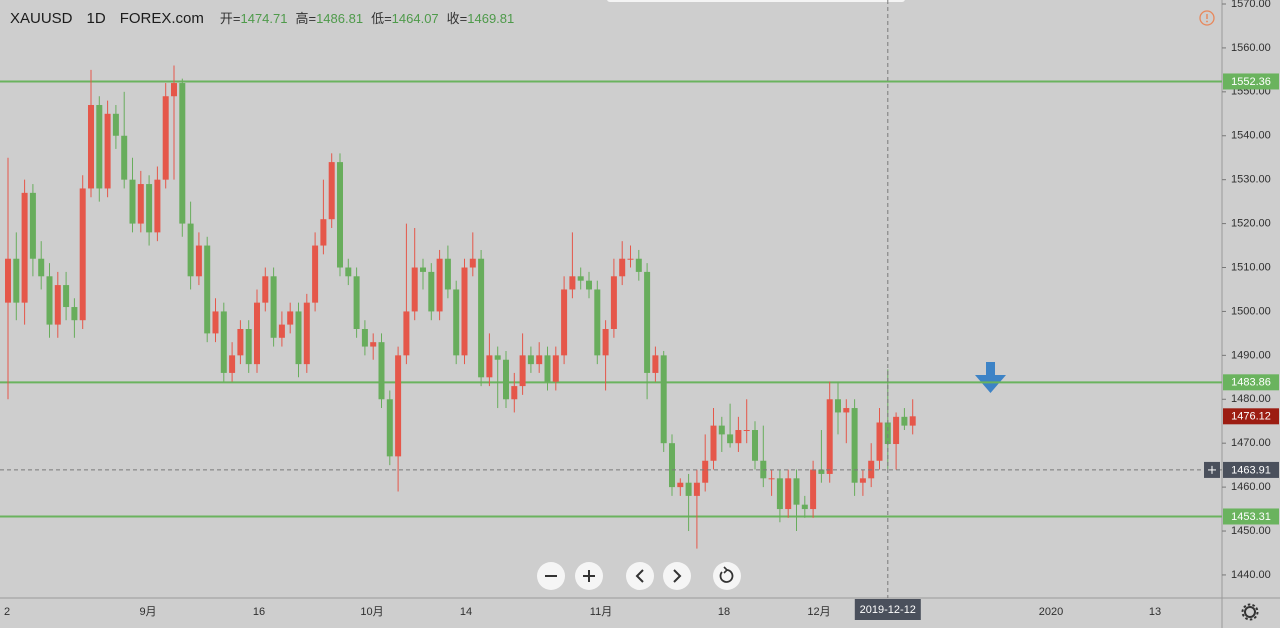 This screenshot has width=1280, height=628. Describe the element at coordinates (727, 576) in the screenshot. I see `reset-button` at that location.